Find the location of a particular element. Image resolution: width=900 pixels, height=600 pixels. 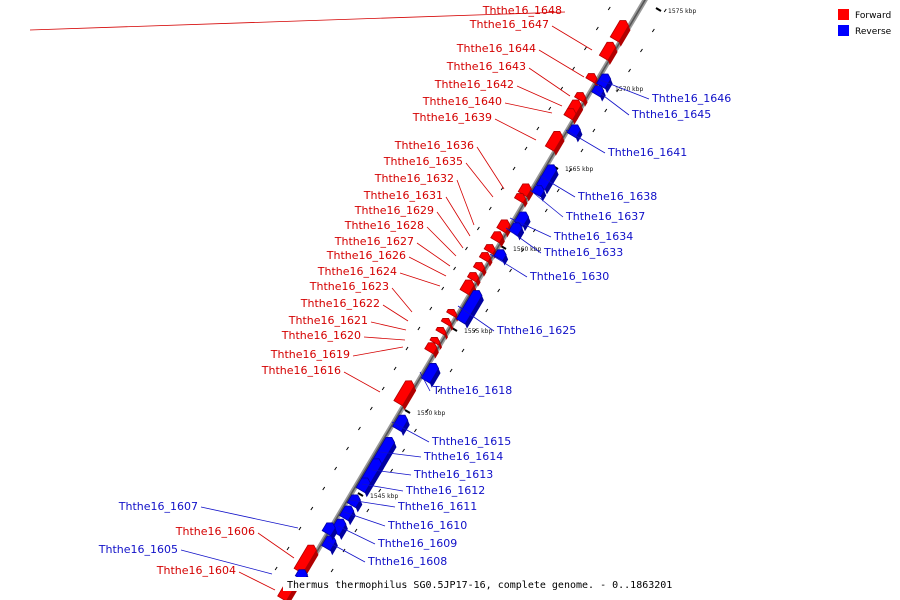

forward-gene-label: Ththe16_1643 is located at coordinates (486, 66).